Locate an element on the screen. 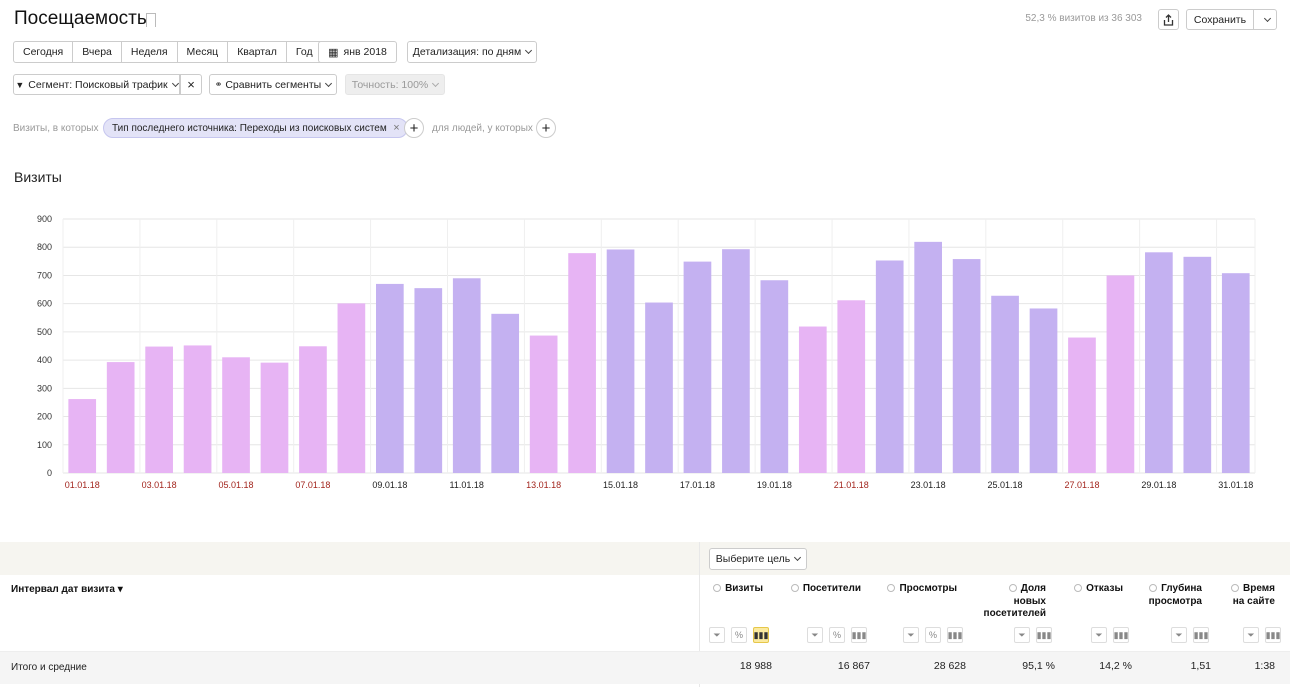  x-tick-label: 25.01.18 is located at coordinates (1005, 485).